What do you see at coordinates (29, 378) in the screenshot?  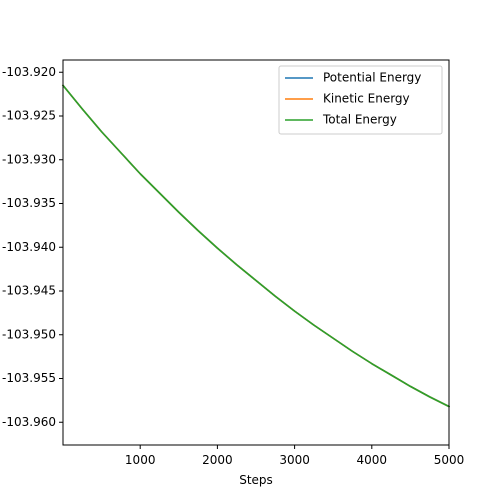 I see `y-tick-label: -103.955` at bounding box center [29, 378].